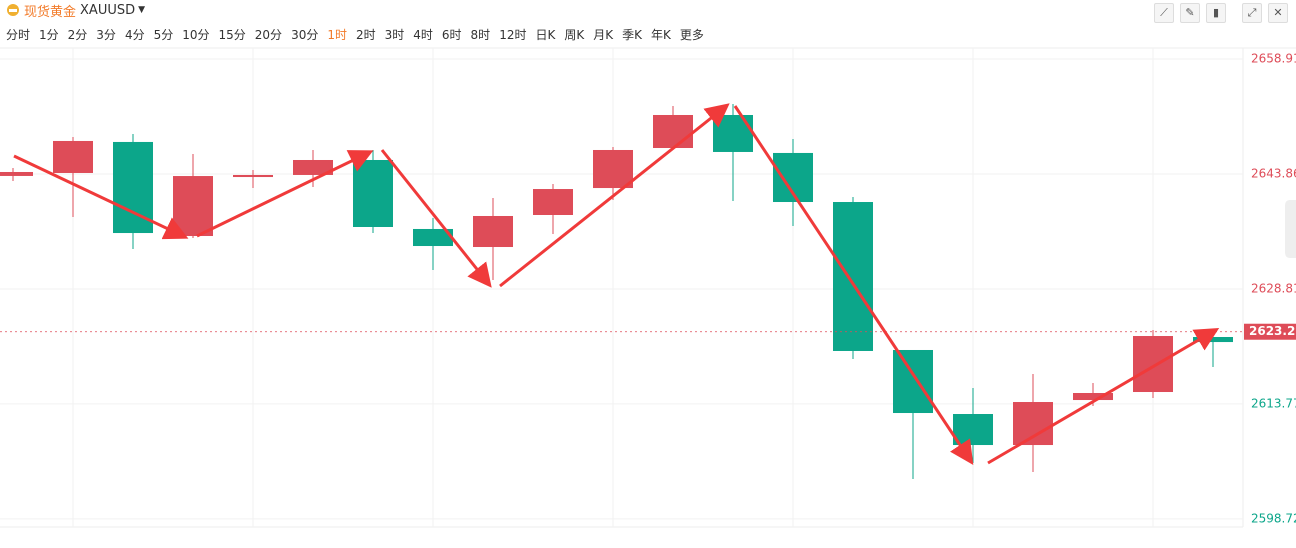 The height and width of the screenshot is (548, 1296). Describe the element at coordinates (632, 34) in the screenshot. I see `timeframe-tab: 季K` at that location.